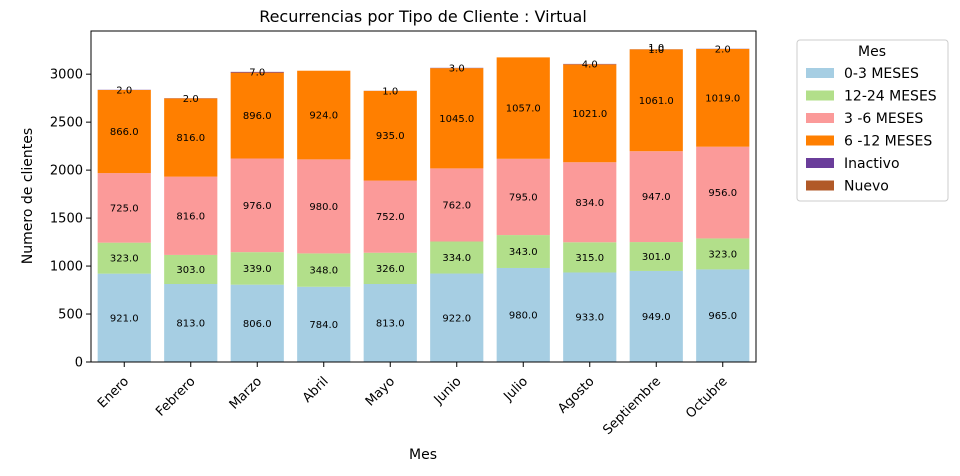  I want to click on x-tick-label: Octubre, so click(706, 397).